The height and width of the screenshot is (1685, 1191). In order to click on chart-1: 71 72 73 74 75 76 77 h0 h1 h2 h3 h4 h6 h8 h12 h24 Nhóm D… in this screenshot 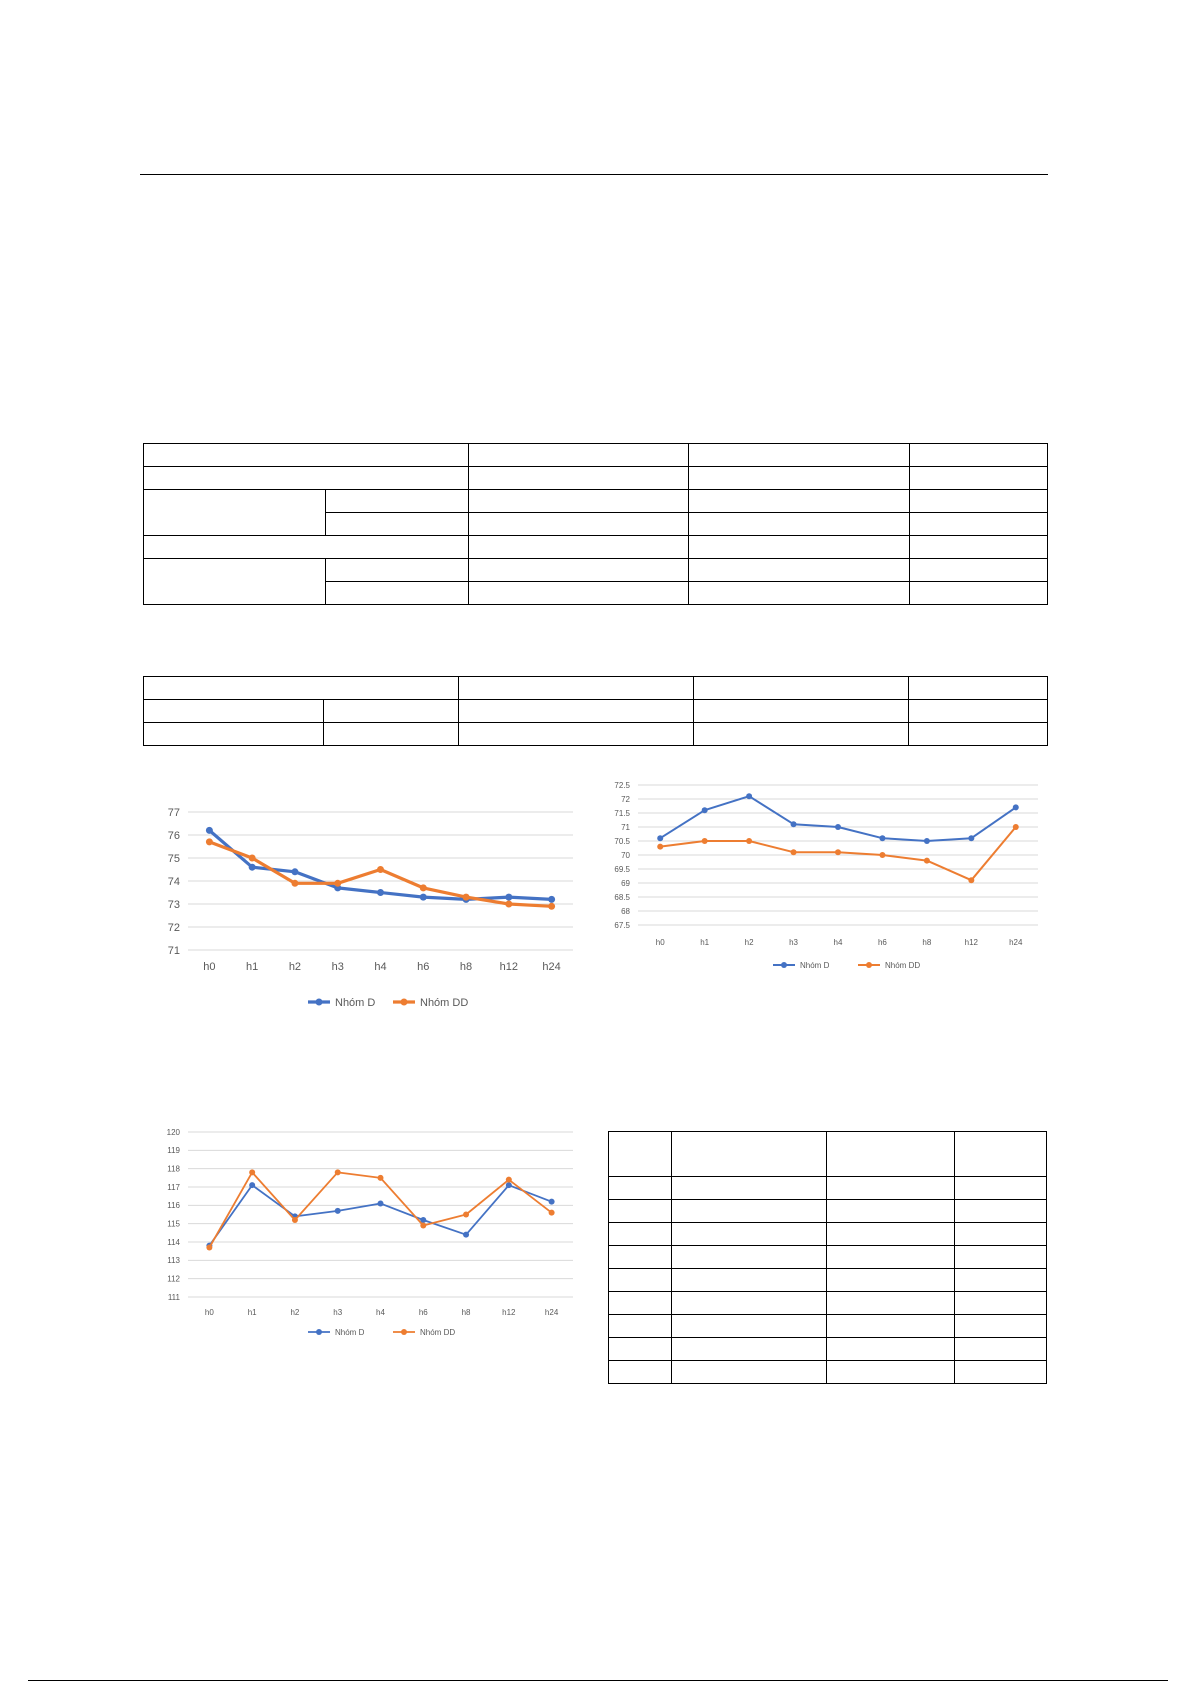, I will do `click(363, 902)`.